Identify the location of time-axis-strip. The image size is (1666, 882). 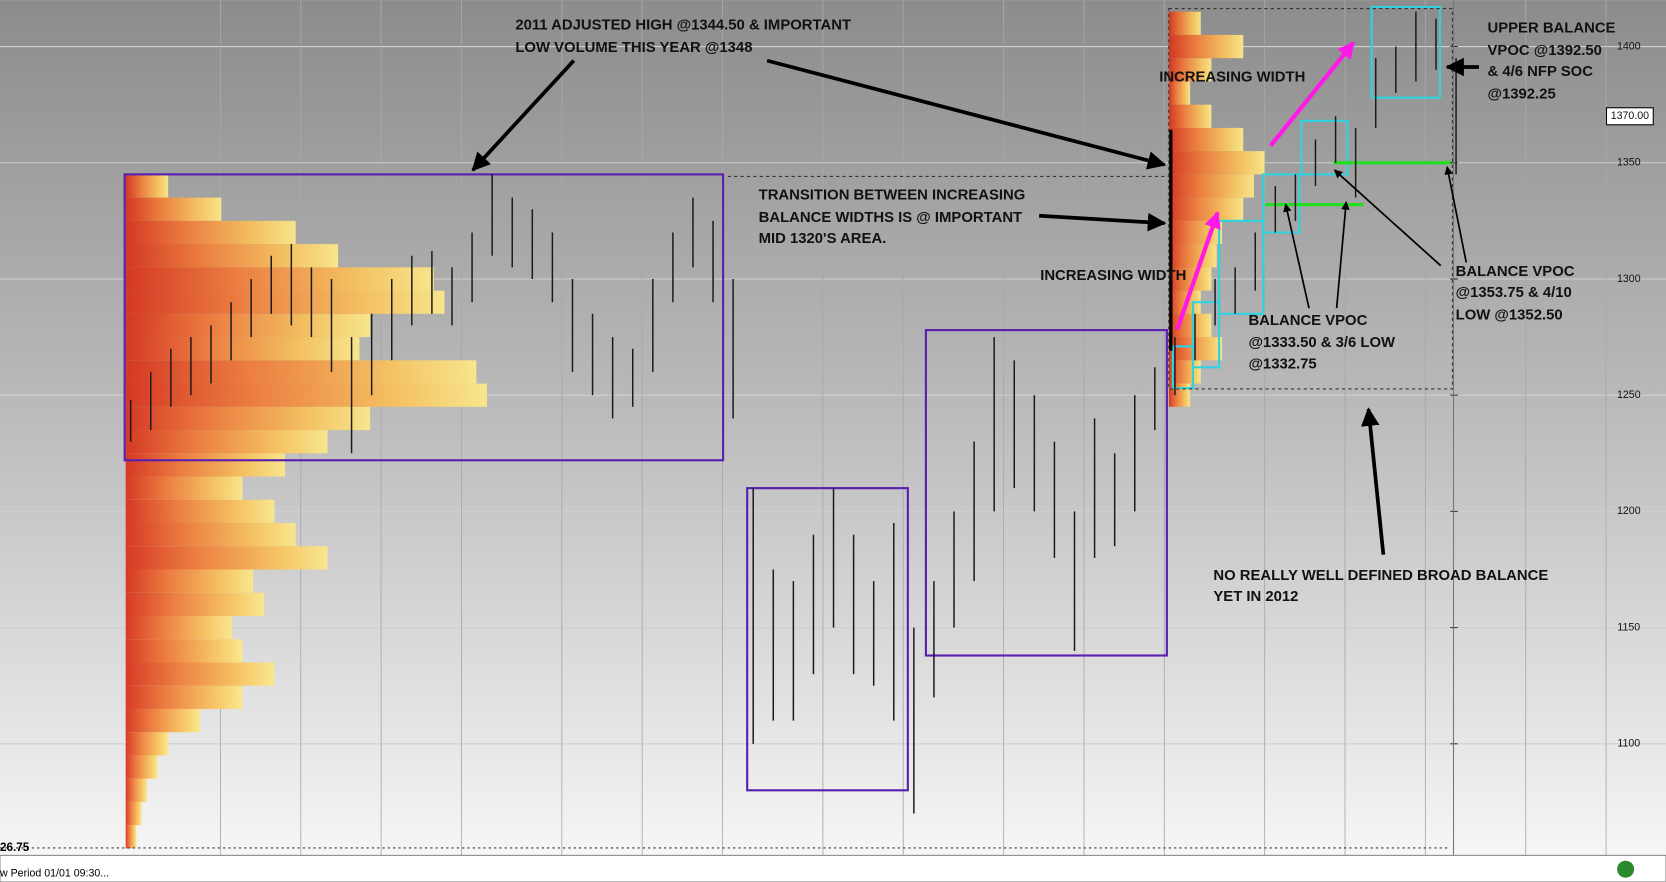
(833, 868).